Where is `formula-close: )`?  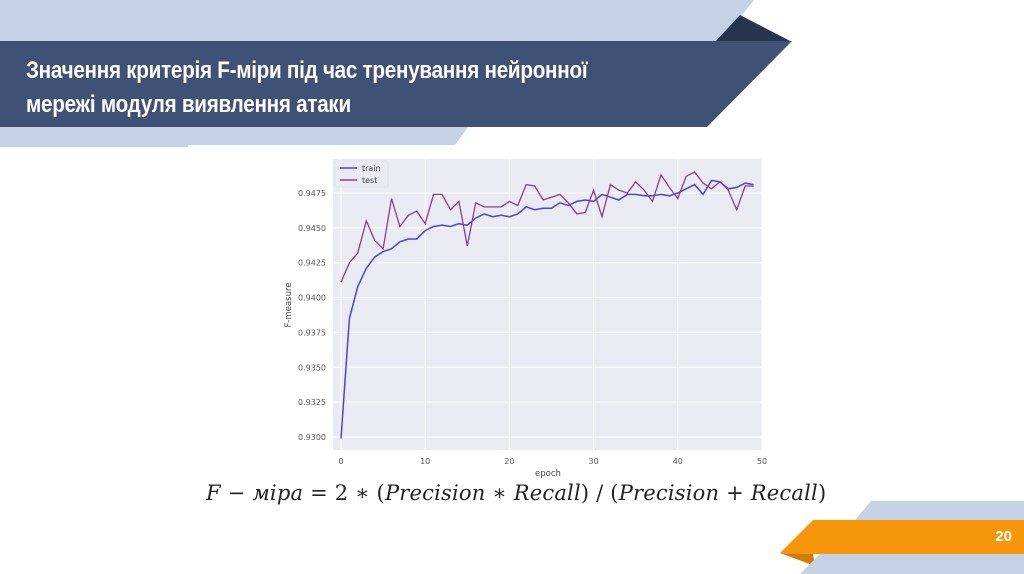 formula-close: ) is located at coordinates (822, 493).